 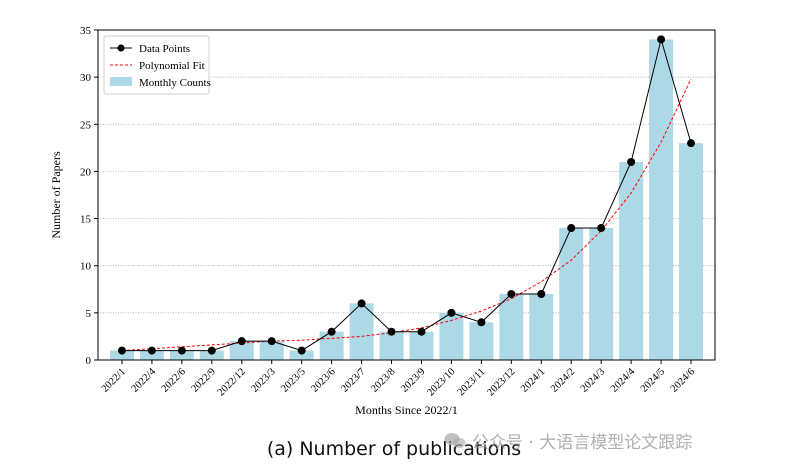 What do you see at coordinates (89, 361) in the screenshot?
I see `y-tick-label: 0` at bounding box center [89, 361].